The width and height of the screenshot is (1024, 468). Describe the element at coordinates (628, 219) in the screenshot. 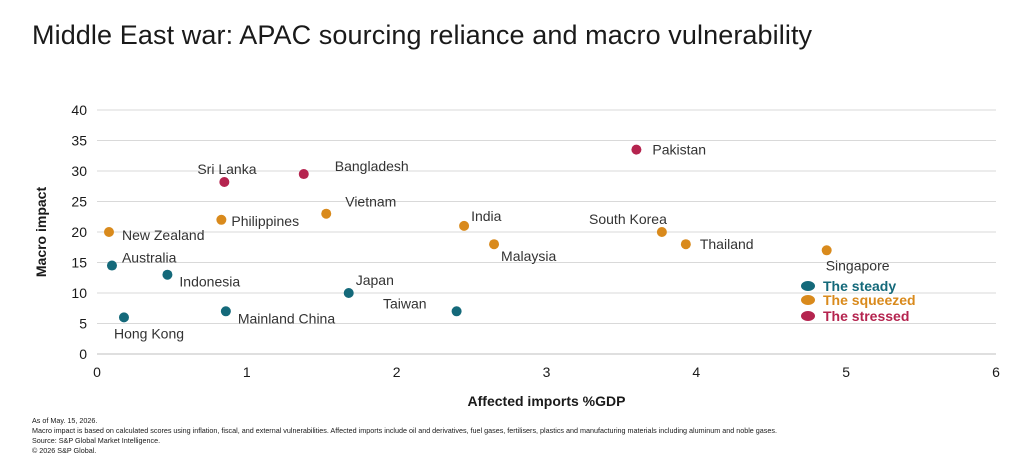

I see `data-label: South Korea` at that location.